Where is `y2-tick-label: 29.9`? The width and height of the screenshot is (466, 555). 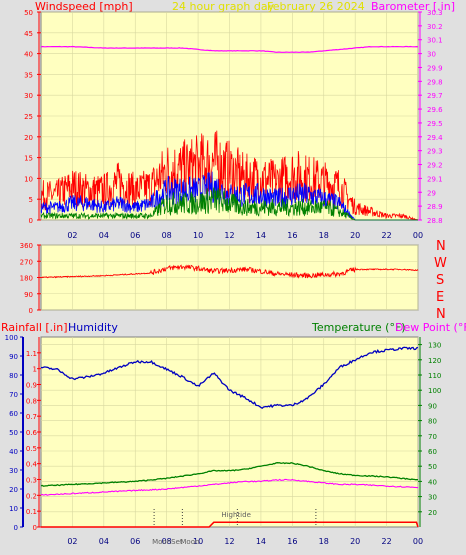 y2-tick-label: 29.9 is located at coordinates (435, 68).